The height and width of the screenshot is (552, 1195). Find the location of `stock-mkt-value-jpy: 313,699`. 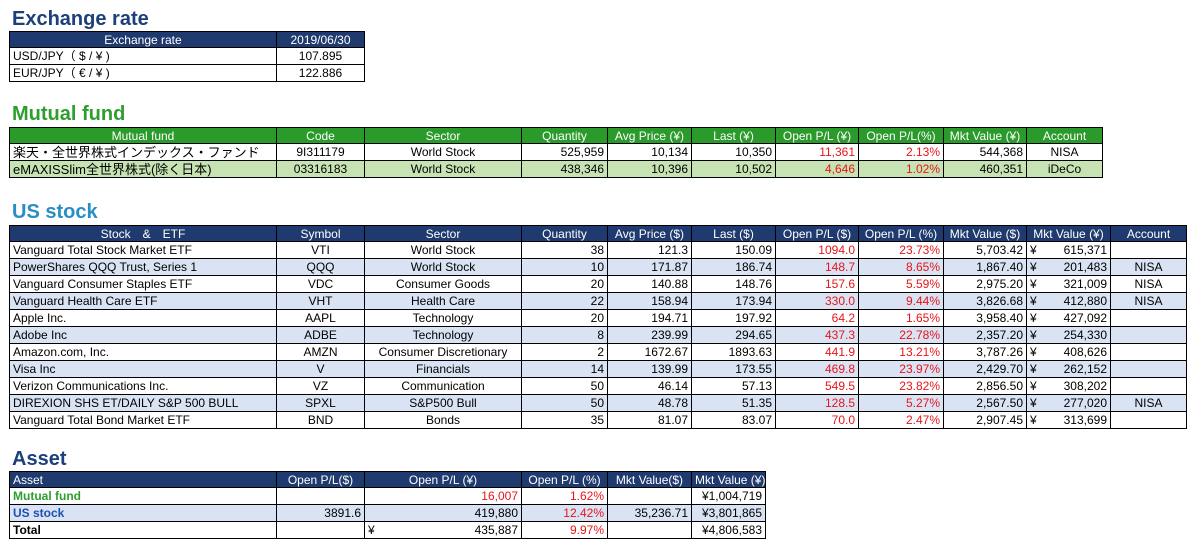

stock-mkt-value-jpy: 313,699 is located at coordinates (1085, 419).